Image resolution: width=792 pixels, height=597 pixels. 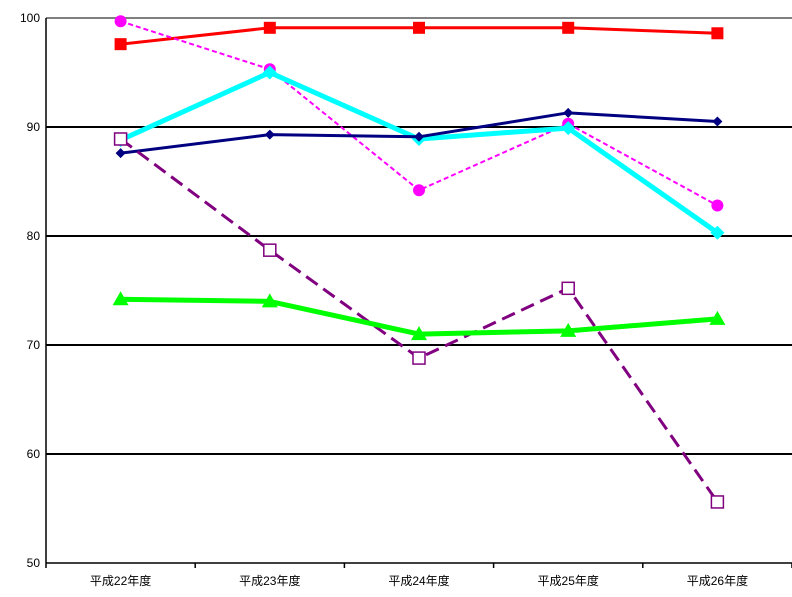 I want to click on x-tick-label: 平成26年度, so click(x=717, y=580).